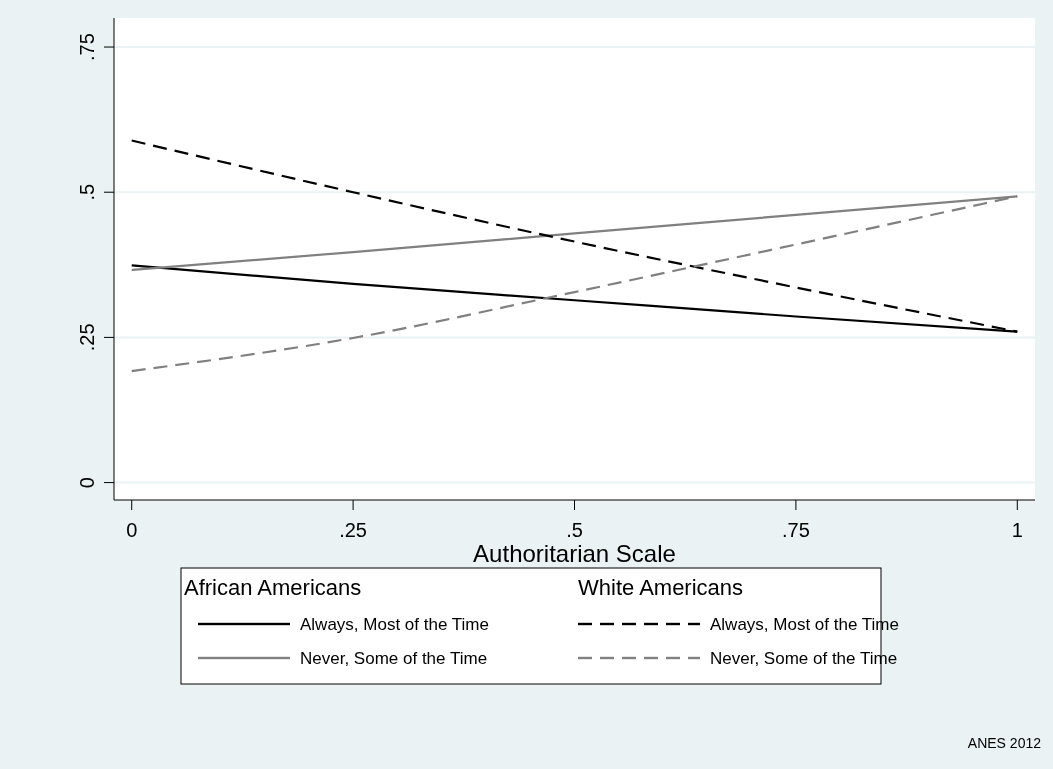 The height and width of the screenshot is (769, 1053). What do you see at coordinates (574, 530) in the screenshot?
I see `x-tick-label: .5` at bounding box center [574, 530].